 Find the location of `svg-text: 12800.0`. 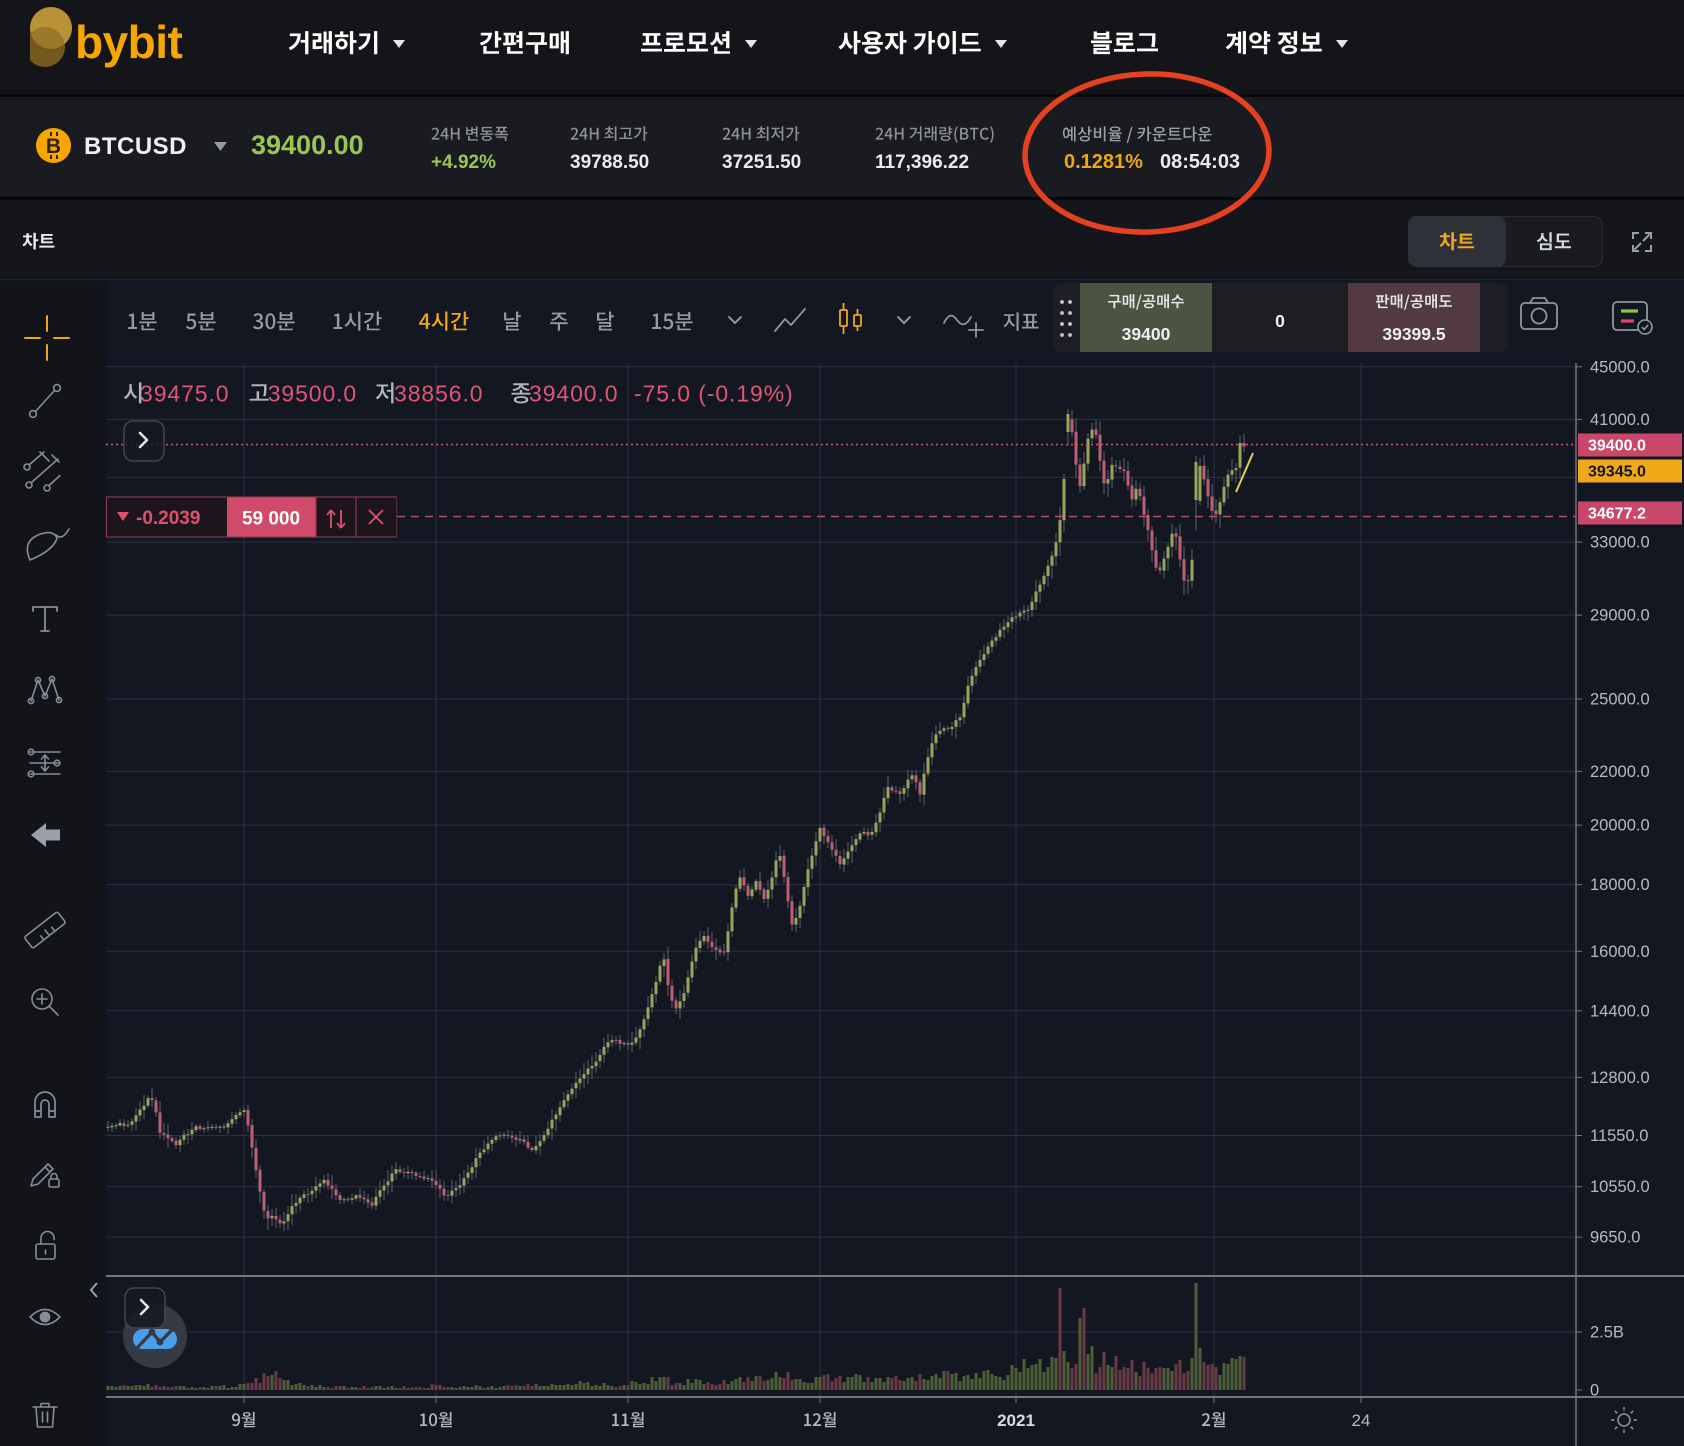

svg-text: 12800.0 is located at coordinates (1620, 1078).